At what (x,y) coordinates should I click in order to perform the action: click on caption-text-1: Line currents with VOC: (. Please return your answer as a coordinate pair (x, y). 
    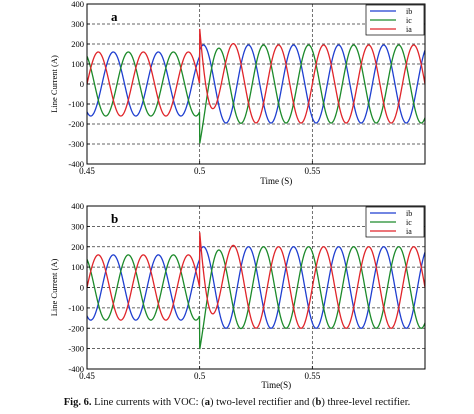
    Looking at the image, I should click on (149, 402).